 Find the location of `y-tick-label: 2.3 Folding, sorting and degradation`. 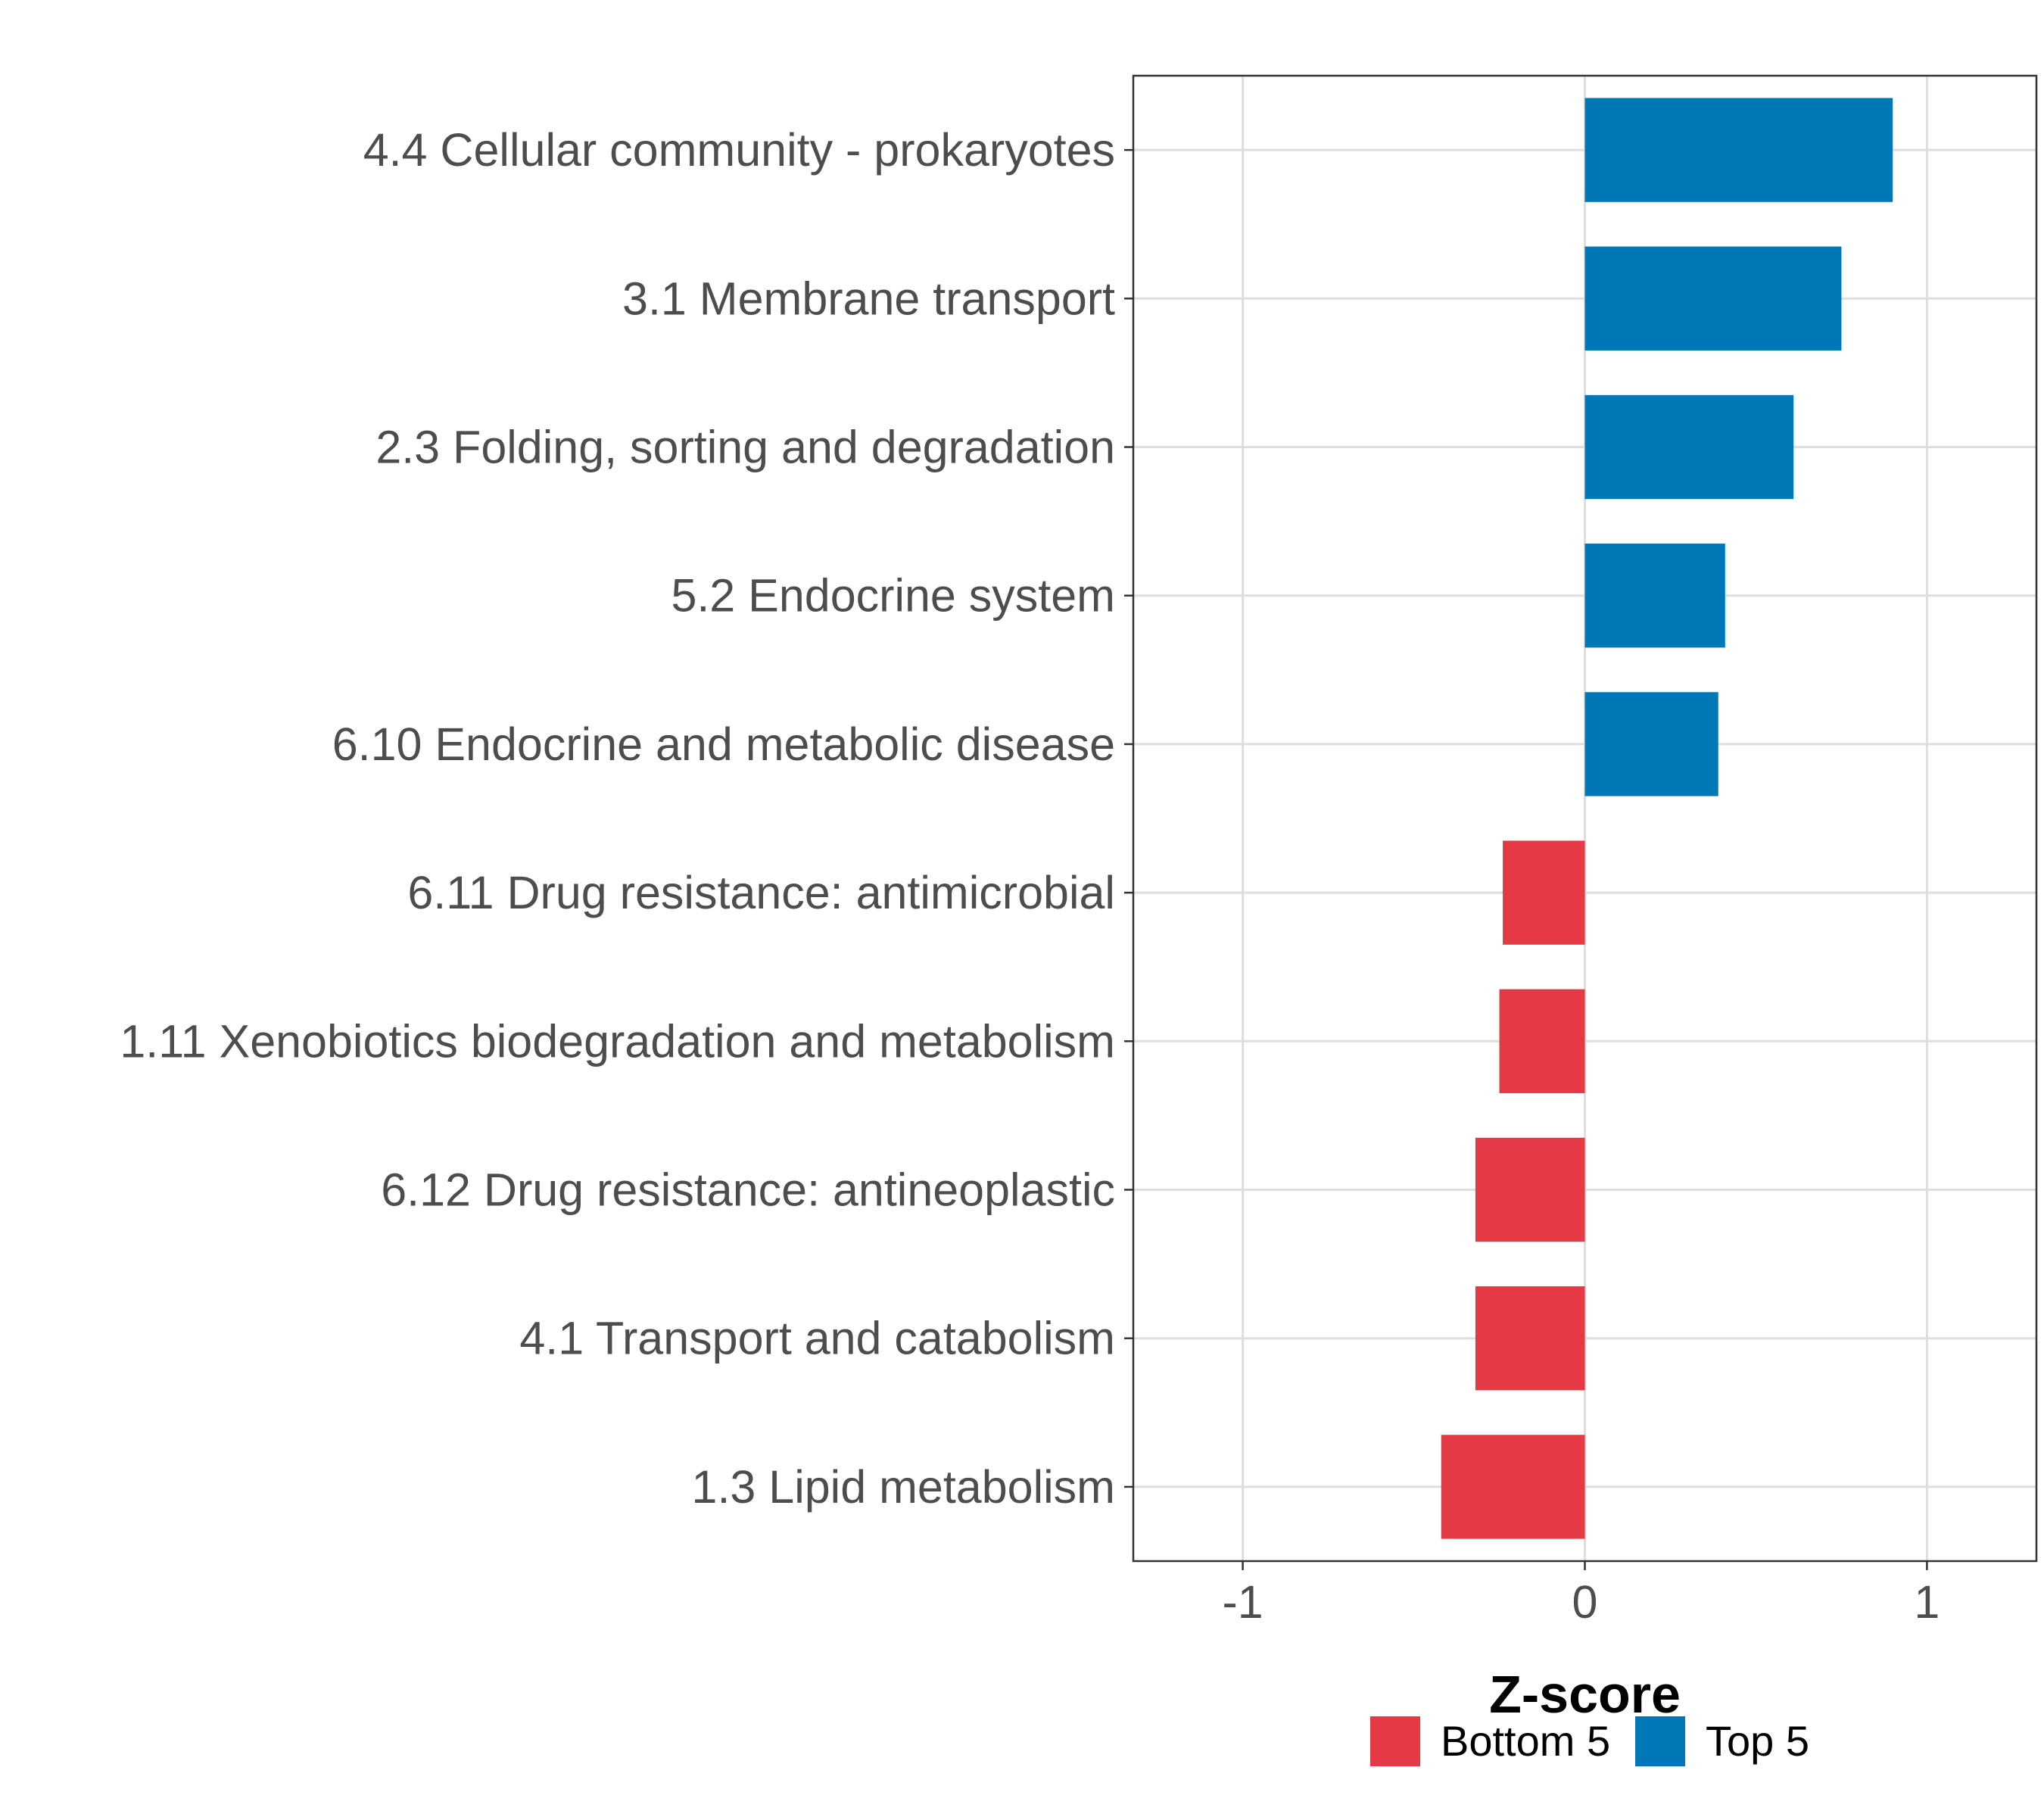

y-tick-label: 2.3 Folding, sorting and degradation is located at coordinates (745, 447).